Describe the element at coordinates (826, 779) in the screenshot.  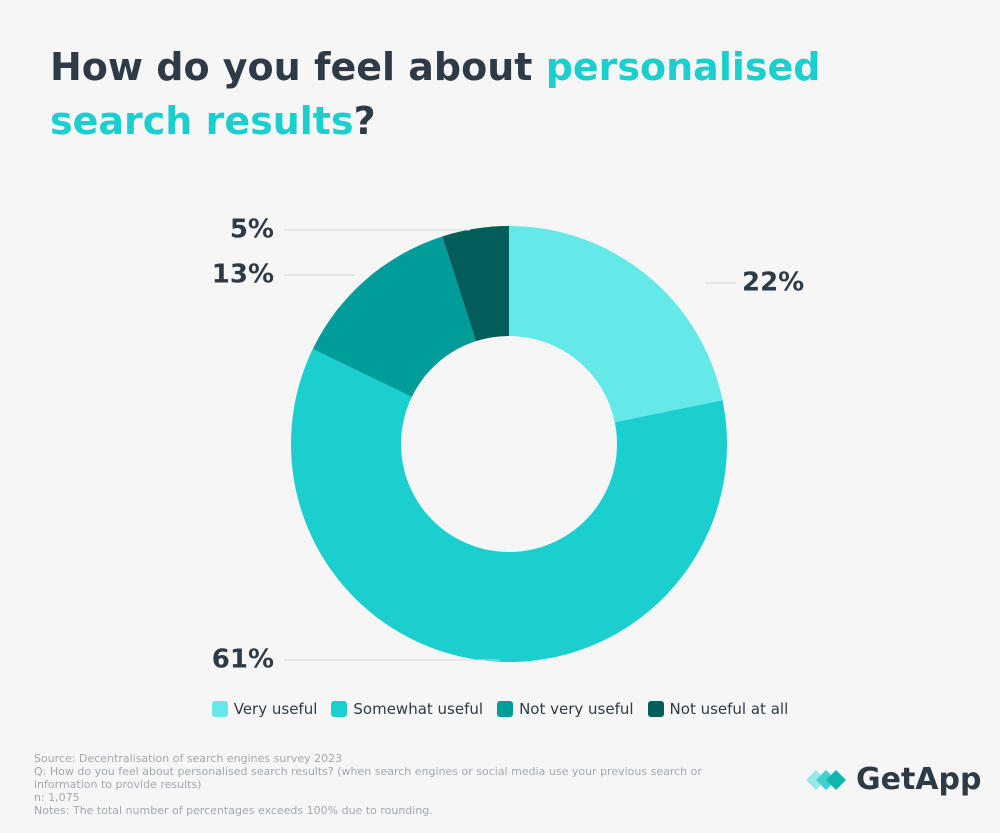
I see `logo-icon` at that location.